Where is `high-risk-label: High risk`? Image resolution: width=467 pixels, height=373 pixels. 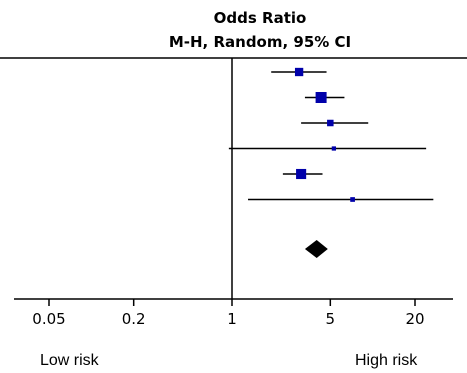 high-risk-label: High risk is located at coordinates (386, 360).